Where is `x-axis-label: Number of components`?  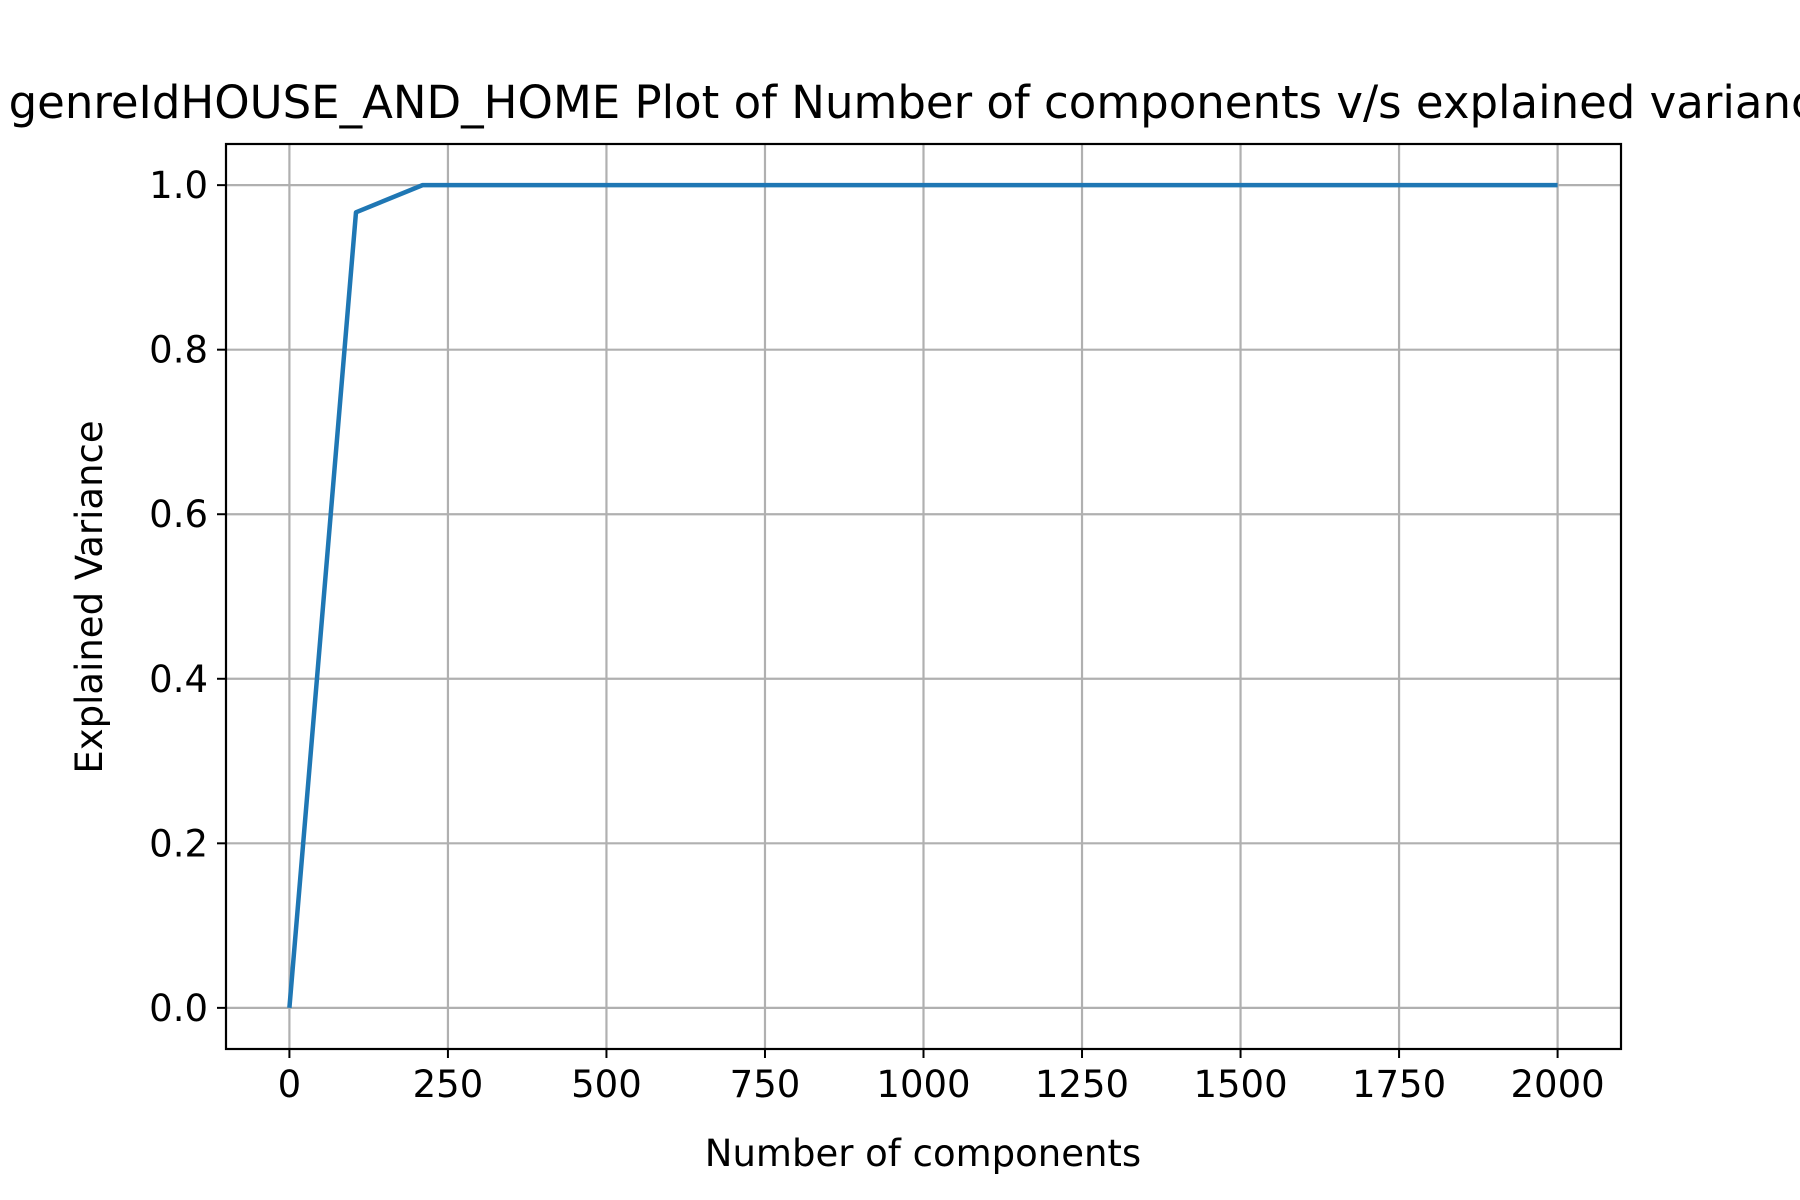 x-axis-label: Number of components is located at coordinates (923, 1153).